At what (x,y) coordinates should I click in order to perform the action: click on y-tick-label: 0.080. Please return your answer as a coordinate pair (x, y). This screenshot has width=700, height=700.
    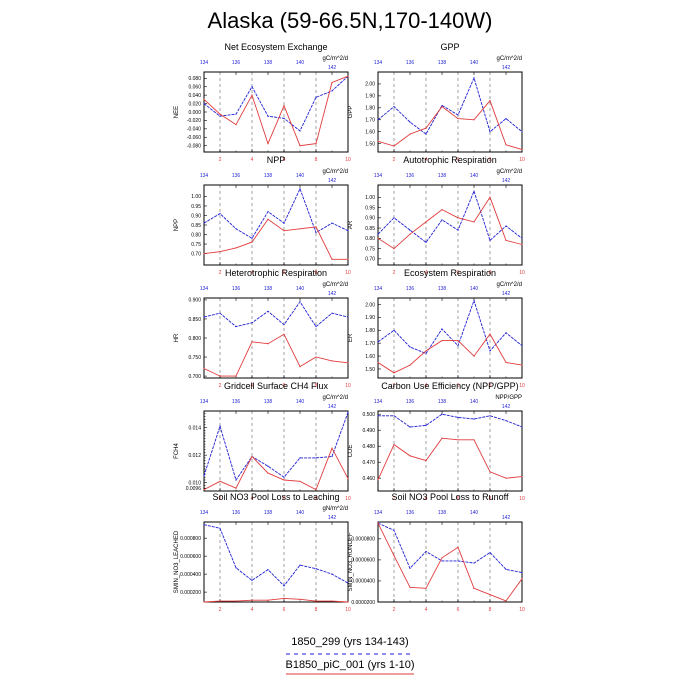
    Looking at the image, I should click on (194, 79).